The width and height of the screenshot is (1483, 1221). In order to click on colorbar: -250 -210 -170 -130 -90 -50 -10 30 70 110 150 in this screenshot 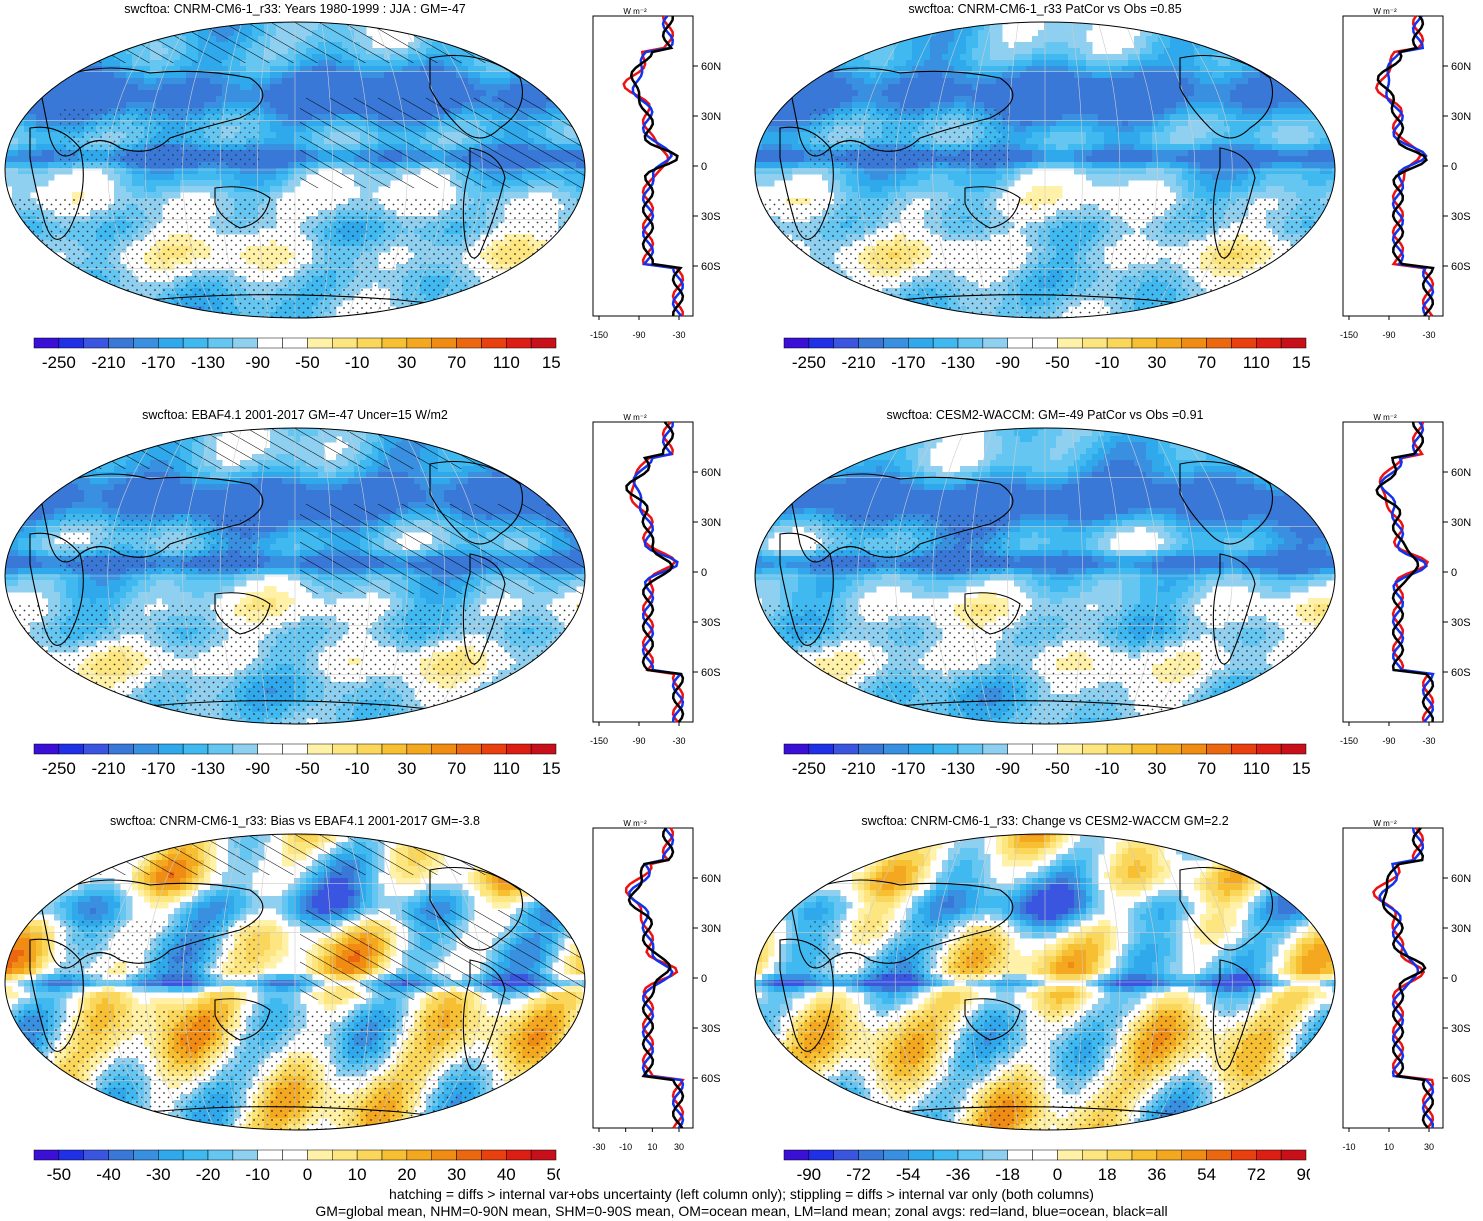, I will do `click(1046, 760)`.